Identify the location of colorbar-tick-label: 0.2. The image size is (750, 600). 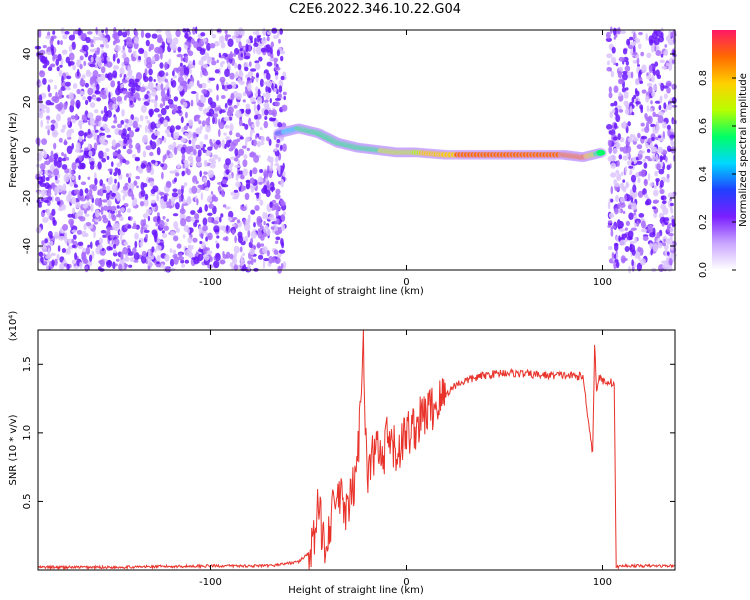
(703, 222).